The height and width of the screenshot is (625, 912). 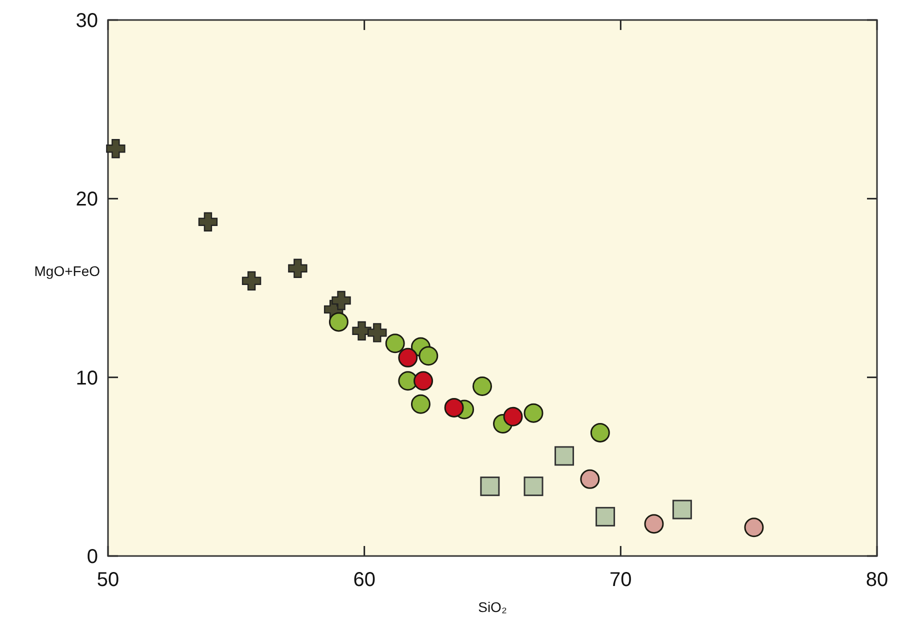 I want to click on x-tick-label: 70, so click(x=621, y=580).